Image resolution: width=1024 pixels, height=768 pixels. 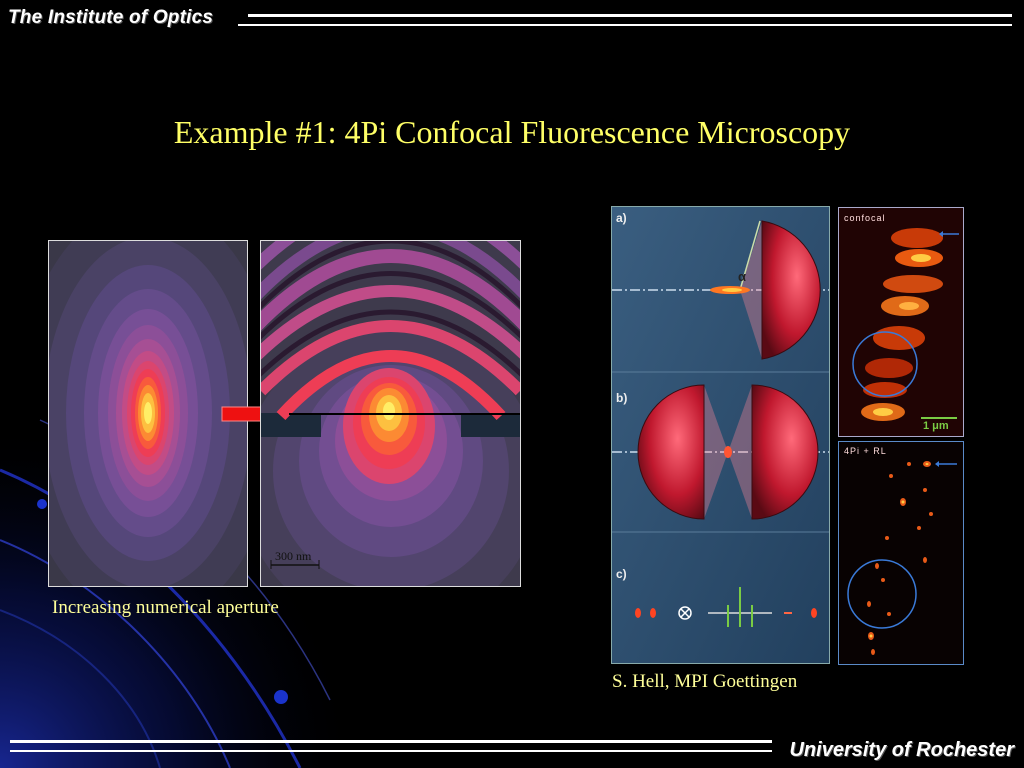 What do you see at coordinates (625, 25) in the screenshot?
I see `header-rule-bottom` at bounding box center [625, 25].